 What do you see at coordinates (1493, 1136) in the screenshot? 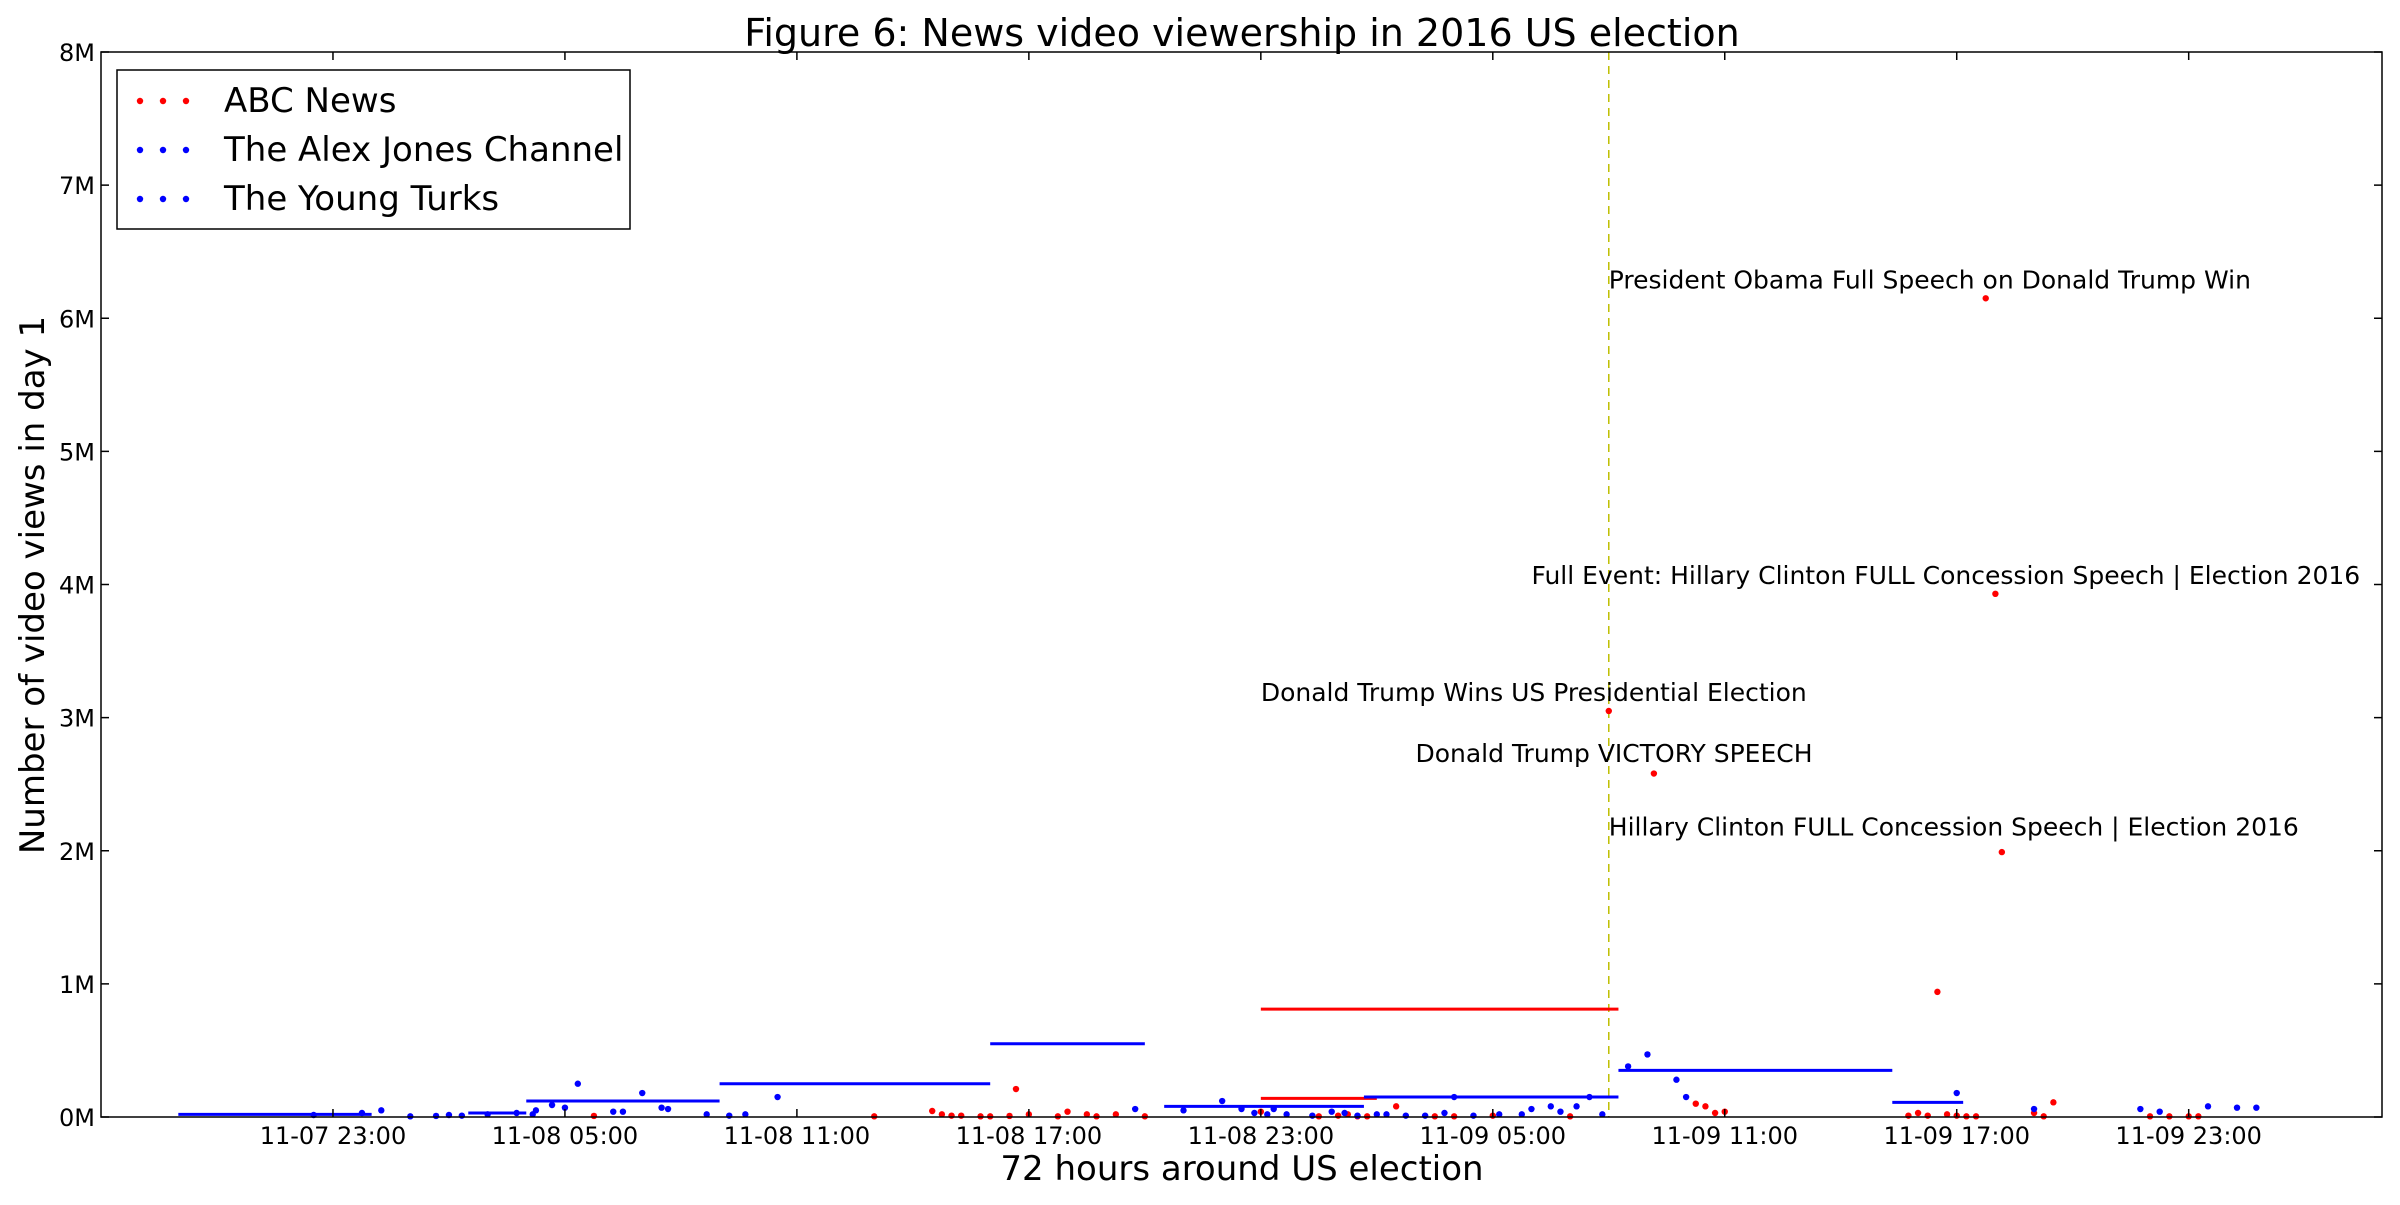
I see `x-tick-label: 11-09 05:00` at bounding box center [1493, 1136].